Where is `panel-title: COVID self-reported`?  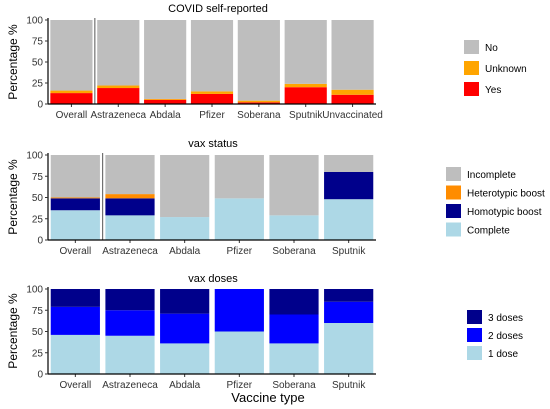 panel-title: COVID self-reported is located at coordinates (218, 9).